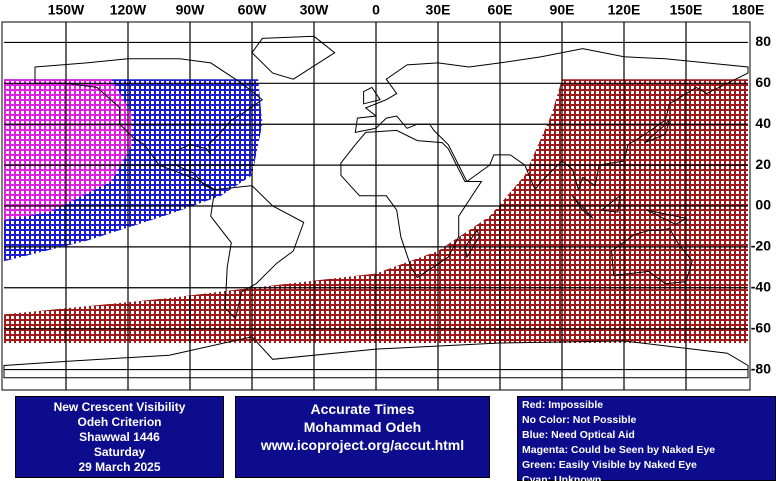 This screenshot has width=776, height=481. What do you see at coordinates (376, 10) in the screenshot?
I see `lon-label: 0` at bounding box center [376, 10].